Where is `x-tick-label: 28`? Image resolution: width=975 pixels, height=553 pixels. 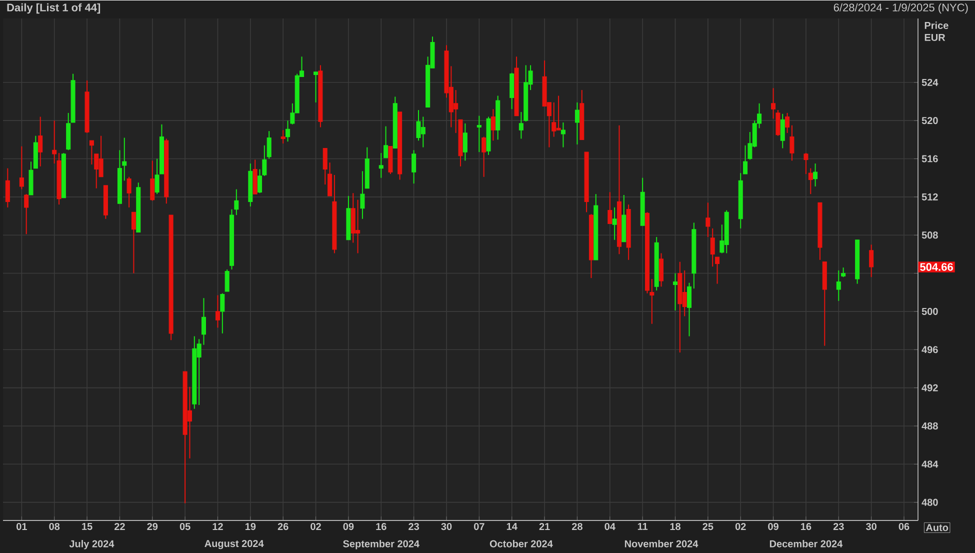
x-tick-label: 28 is located at coordinates (577, 526).